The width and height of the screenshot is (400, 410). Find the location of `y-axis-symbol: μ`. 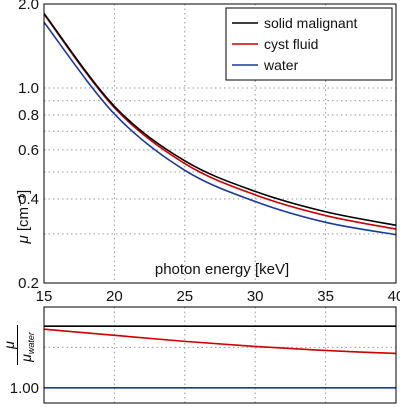

y-axis-symbol: μ is located at coordinates (23, 237).